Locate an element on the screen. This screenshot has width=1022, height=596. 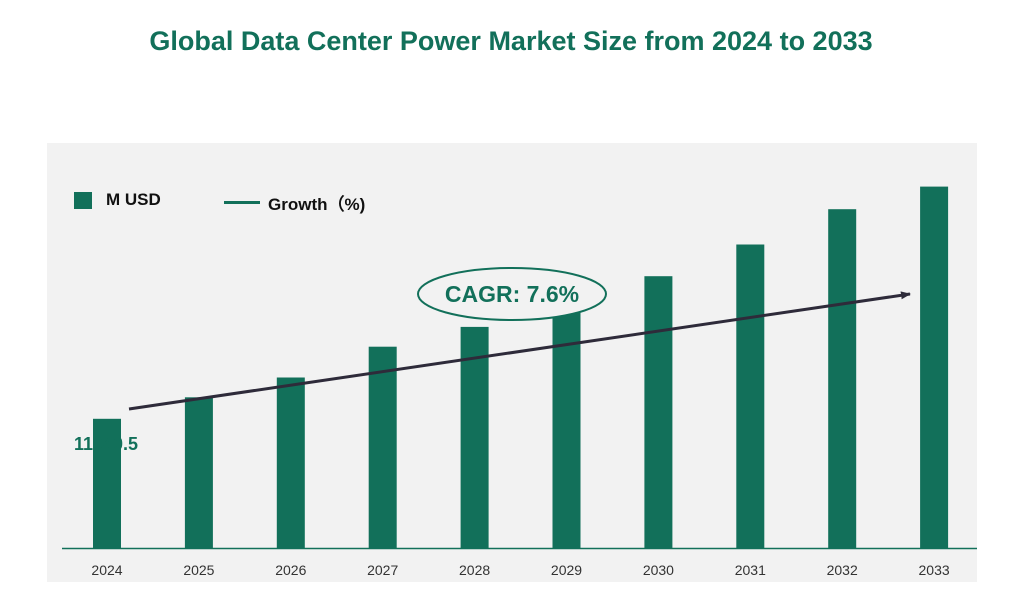
cagr-ellipse is located at coordinates (512, 294).